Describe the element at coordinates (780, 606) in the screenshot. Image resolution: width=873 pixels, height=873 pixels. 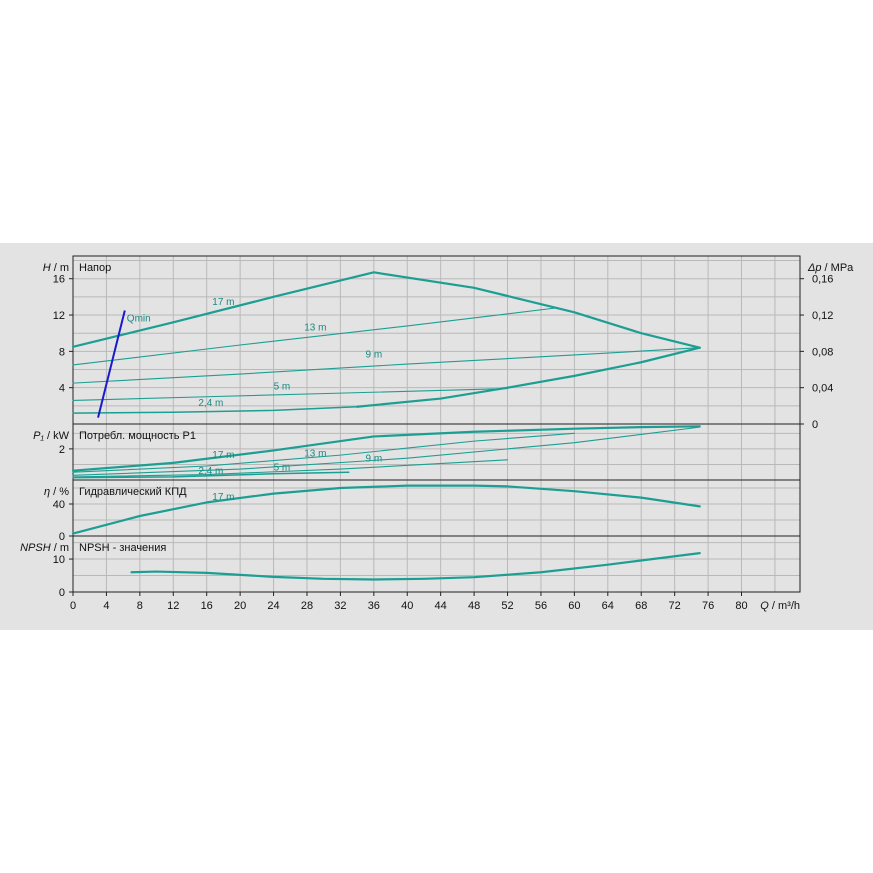
I see `x-axis-label: Q / m³/h` at that location.